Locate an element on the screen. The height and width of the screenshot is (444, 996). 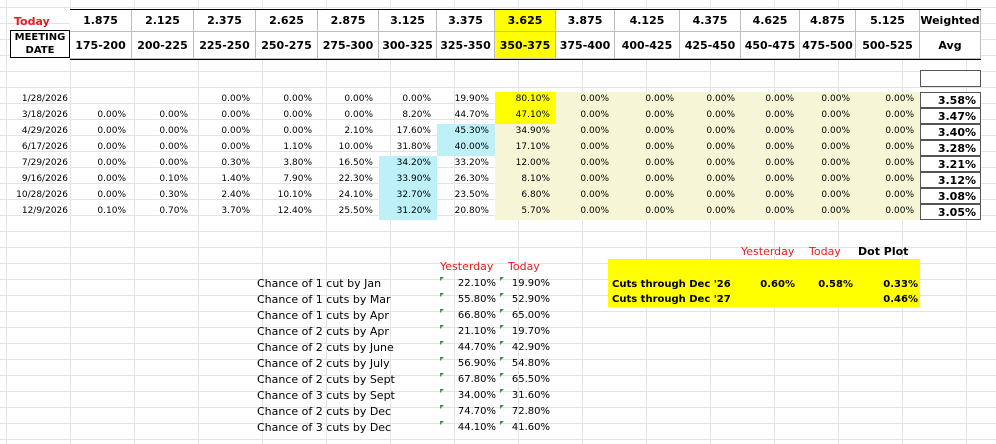
probability-cell: 33.90% is located at coordinates (408, 180).